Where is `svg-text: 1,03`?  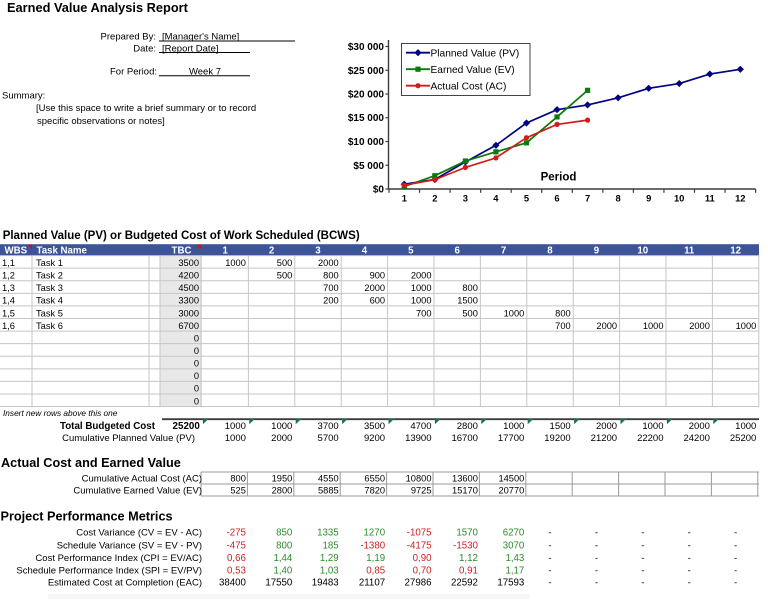
svg-text: 1,03 is located at coordinates (329, 570).